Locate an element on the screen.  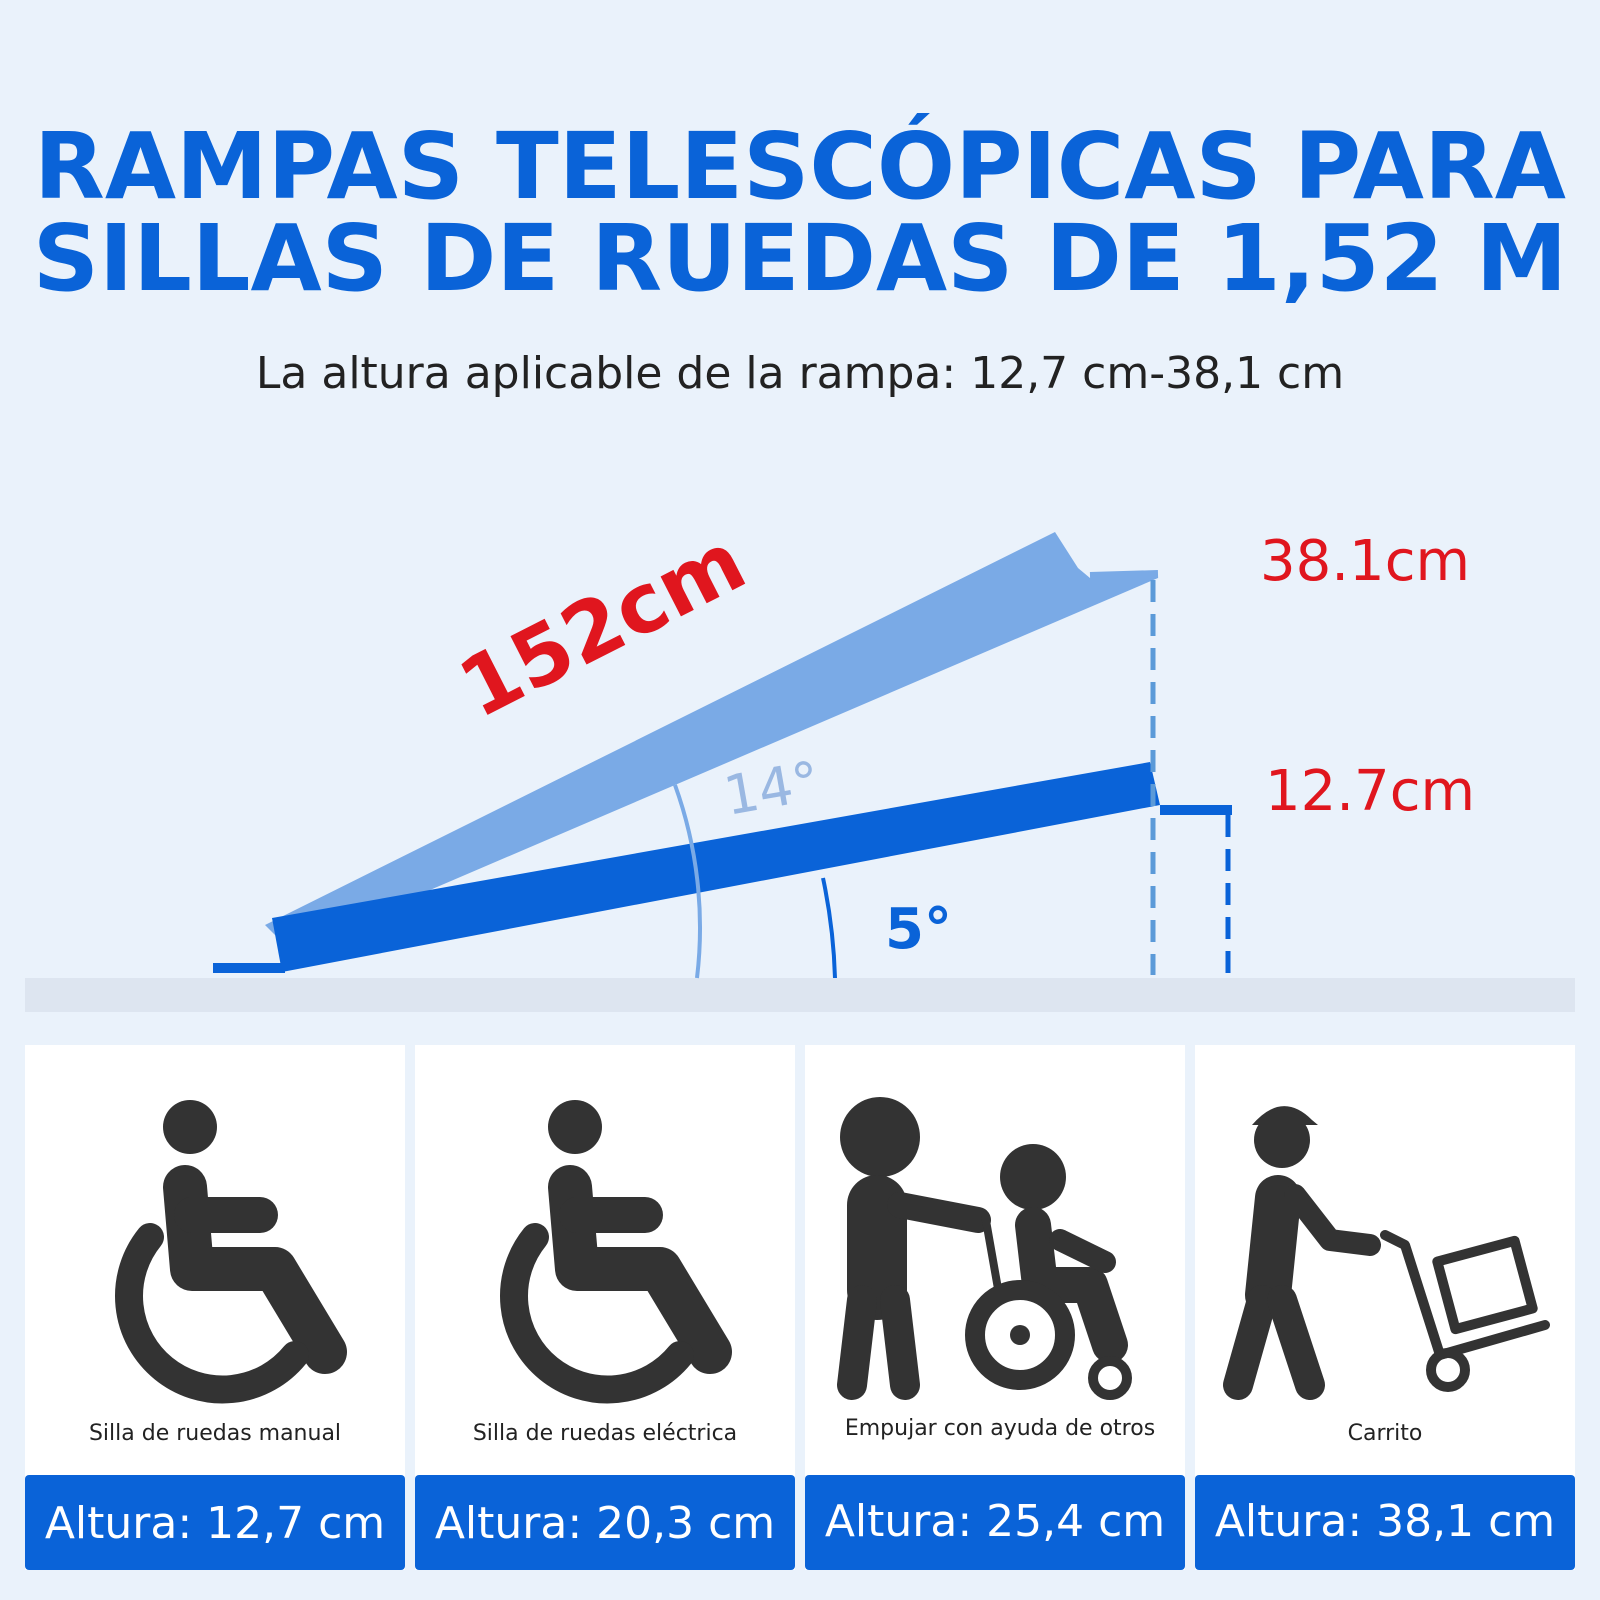
card-height: Altura: 20,3 cm is located at coordinates (605, 1523).